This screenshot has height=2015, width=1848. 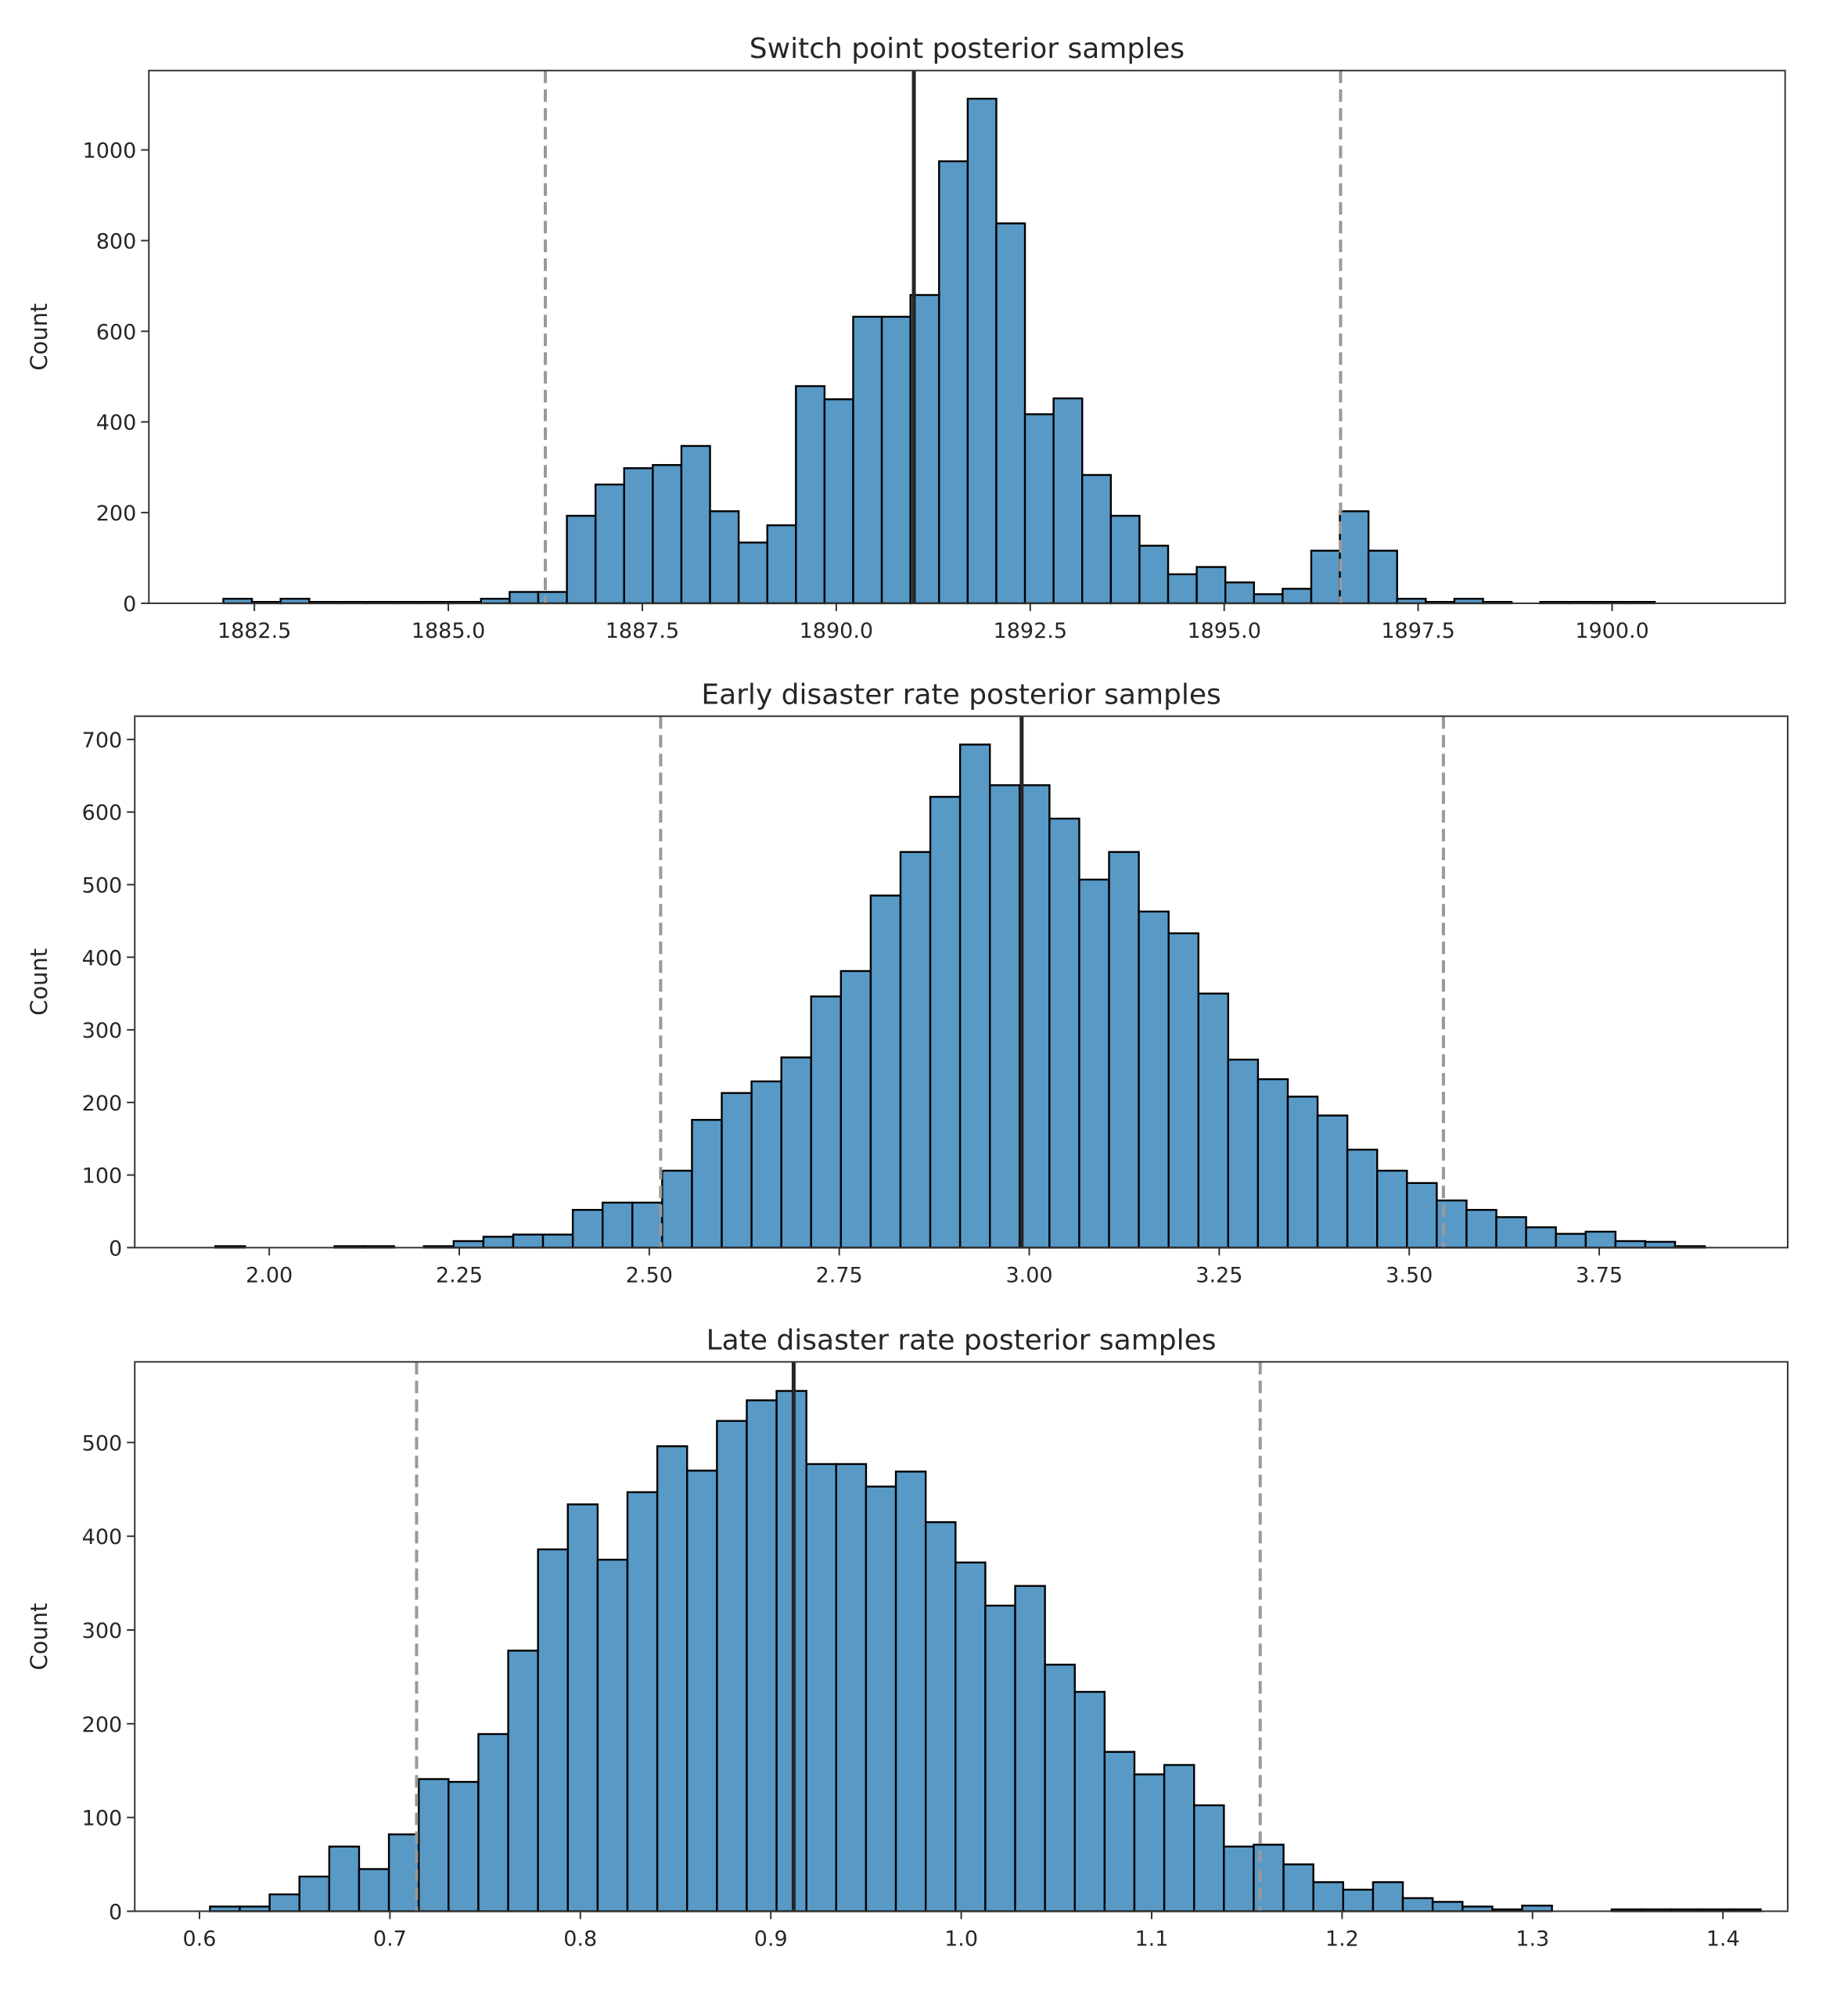 I want to click on y-axis-ticks: 0 100 200 300 400 500, so click(x=108, y=1677).